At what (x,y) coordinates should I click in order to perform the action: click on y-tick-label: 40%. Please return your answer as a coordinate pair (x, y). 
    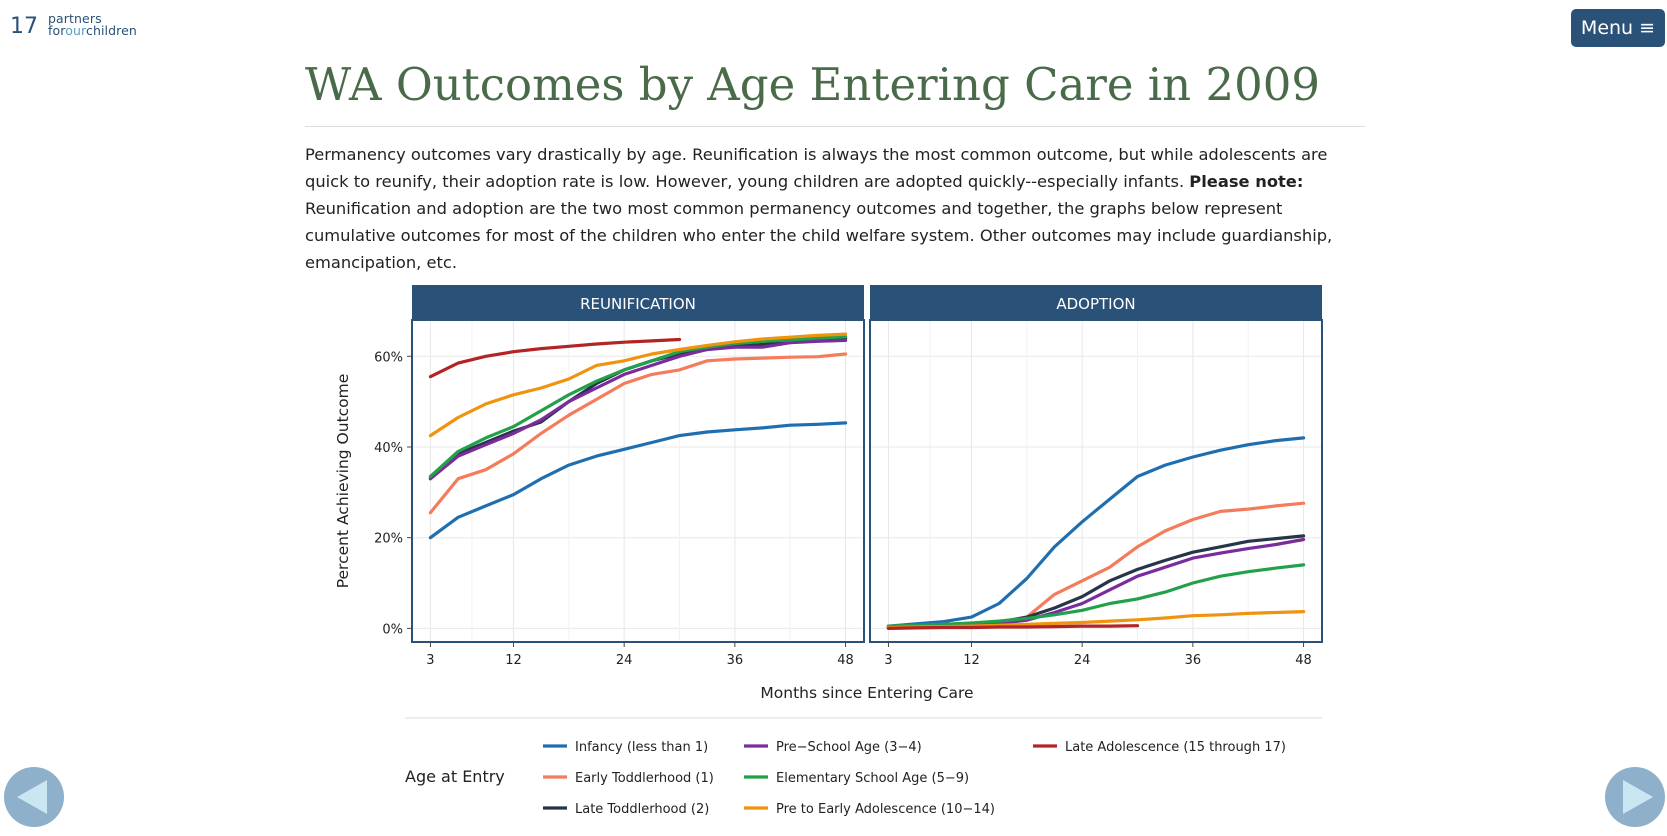
    Looking at the image, I should click on (388, 448).